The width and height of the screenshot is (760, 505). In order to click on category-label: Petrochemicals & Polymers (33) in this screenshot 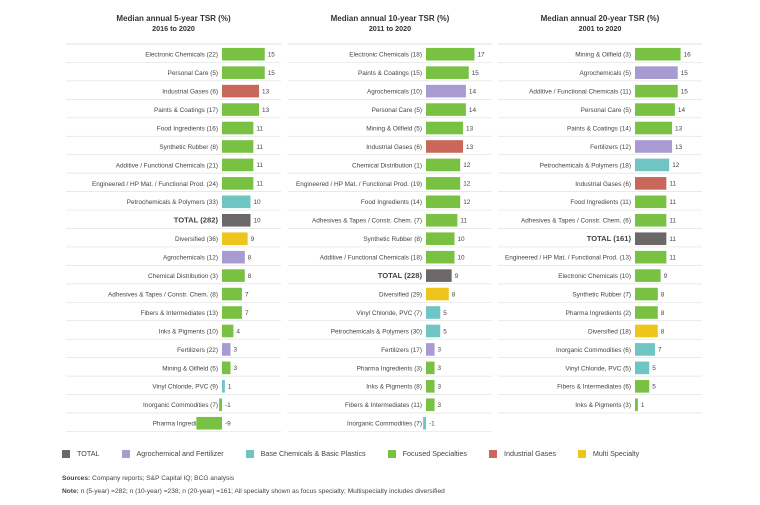, I will do `click(172, 202)`.